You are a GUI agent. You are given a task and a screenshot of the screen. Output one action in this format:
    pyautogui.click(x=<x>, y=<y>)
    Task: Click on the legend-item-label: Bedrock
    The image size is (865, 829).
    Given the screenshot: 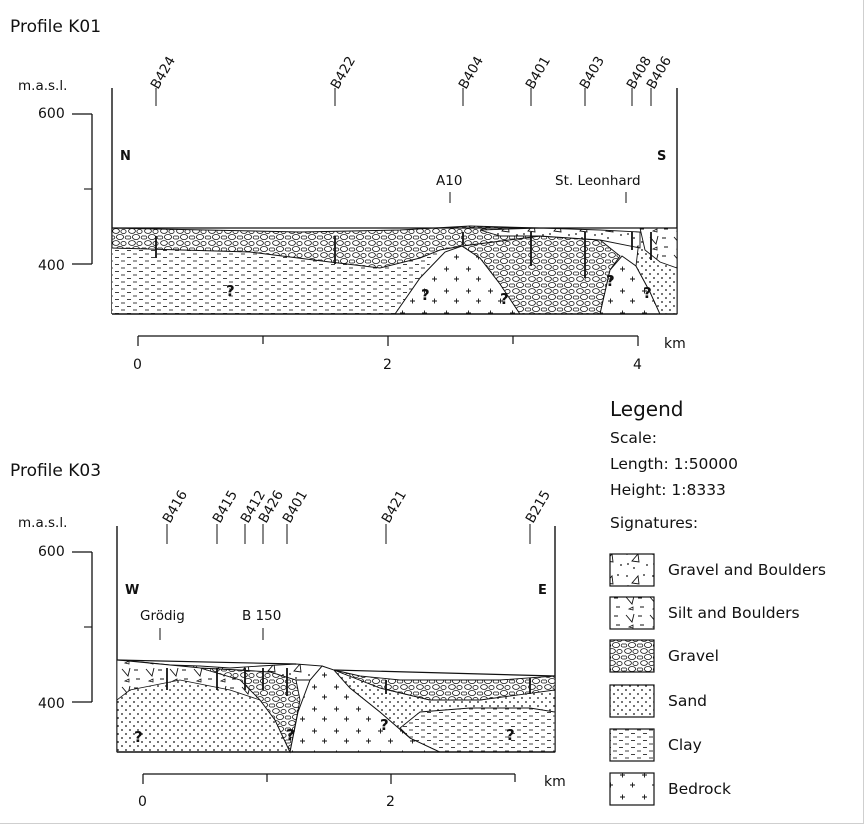 What is the action you would take?
    pyautogui.click(x=699, y=789)
    